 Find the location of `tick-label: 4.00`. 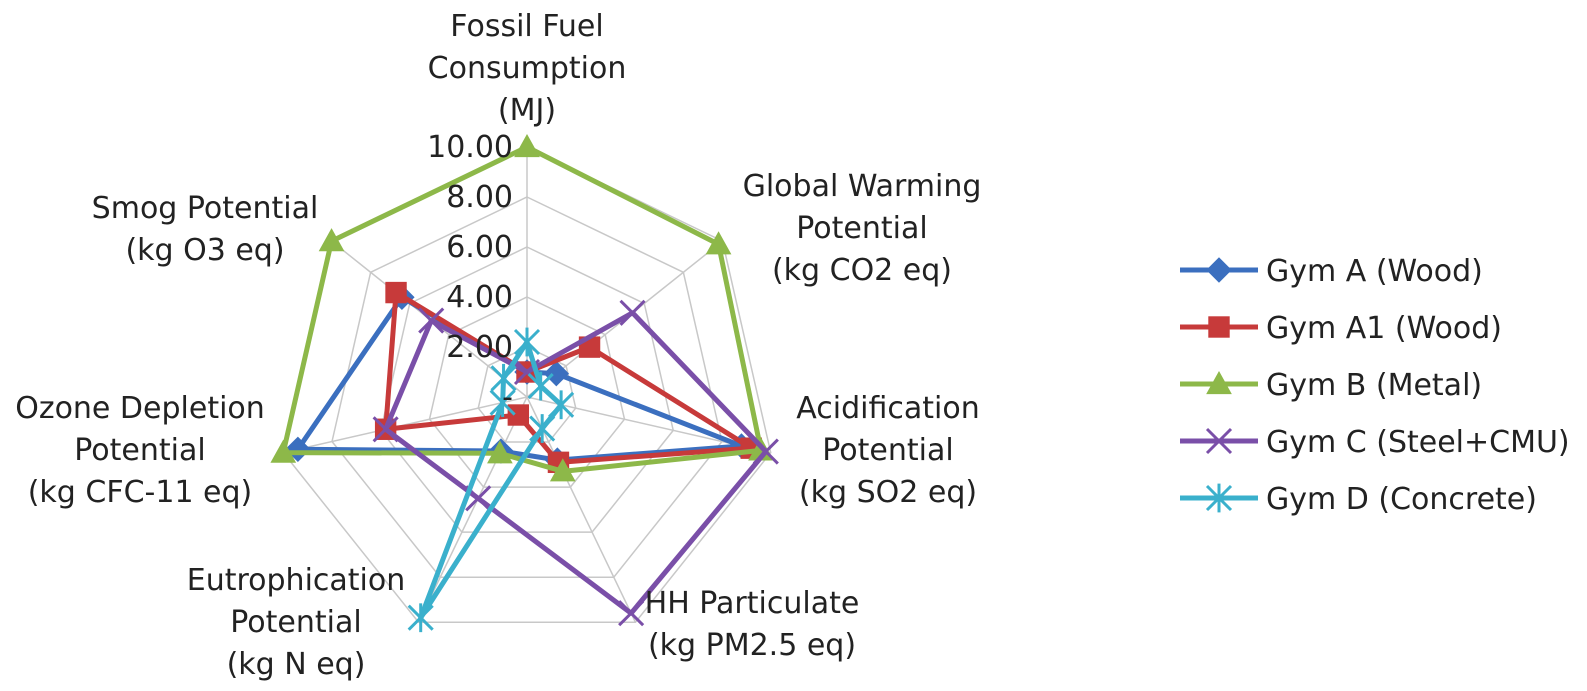

tick-label: 4.00 is located at coordinates (479, 297).